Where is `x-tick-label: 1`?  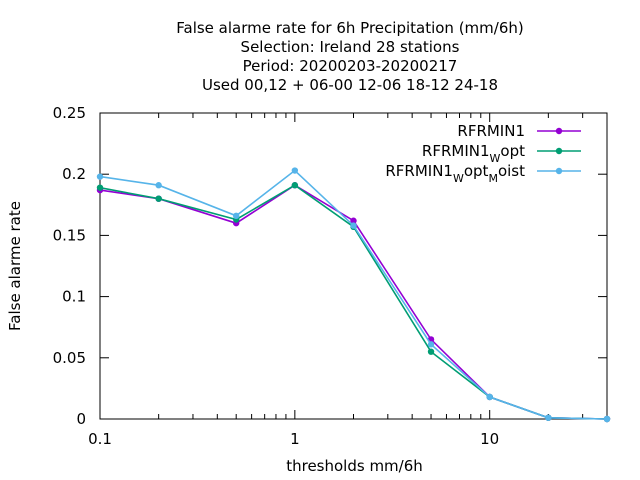
x-tick-label: 1 is located at coordinates (295, 439).